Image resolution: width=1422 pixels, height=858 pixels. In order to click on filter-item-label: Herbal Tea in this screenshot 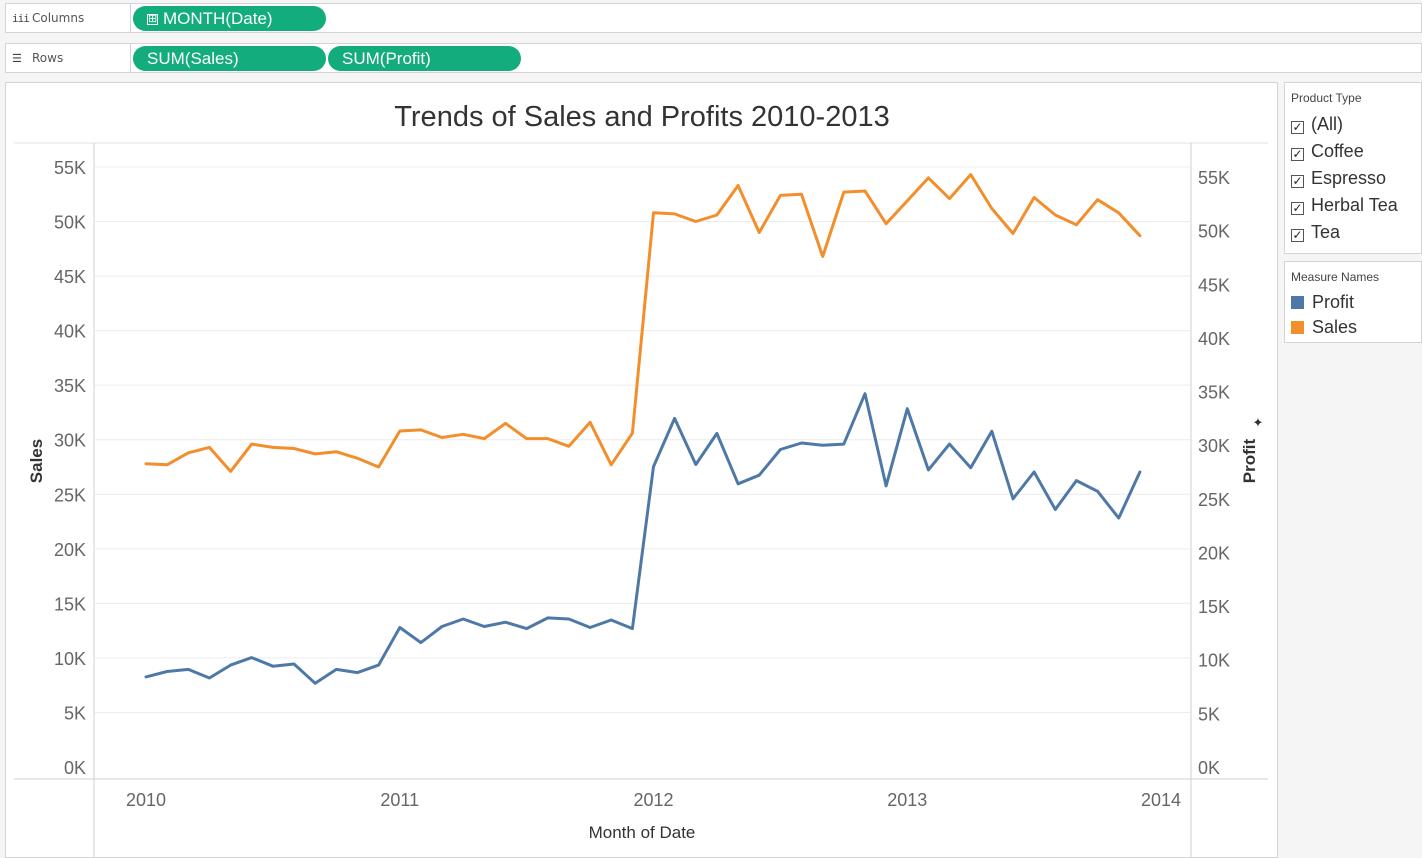, I will do `click(1354, 205)`.